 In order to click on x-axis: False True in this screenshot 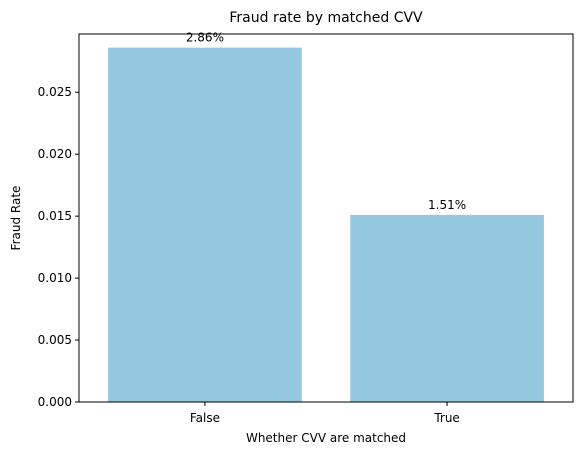, I will do `click(325, 413)`.